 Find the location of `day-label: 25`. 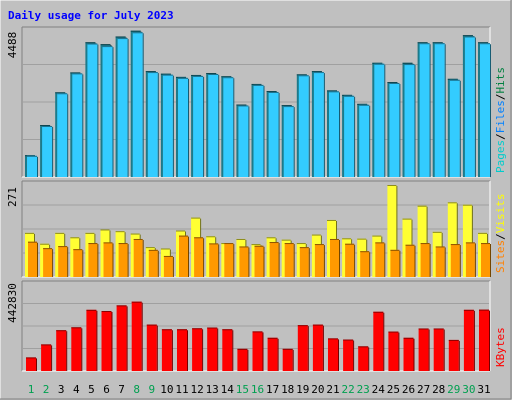

day-label: 25 is located at coordinates (393, 389).